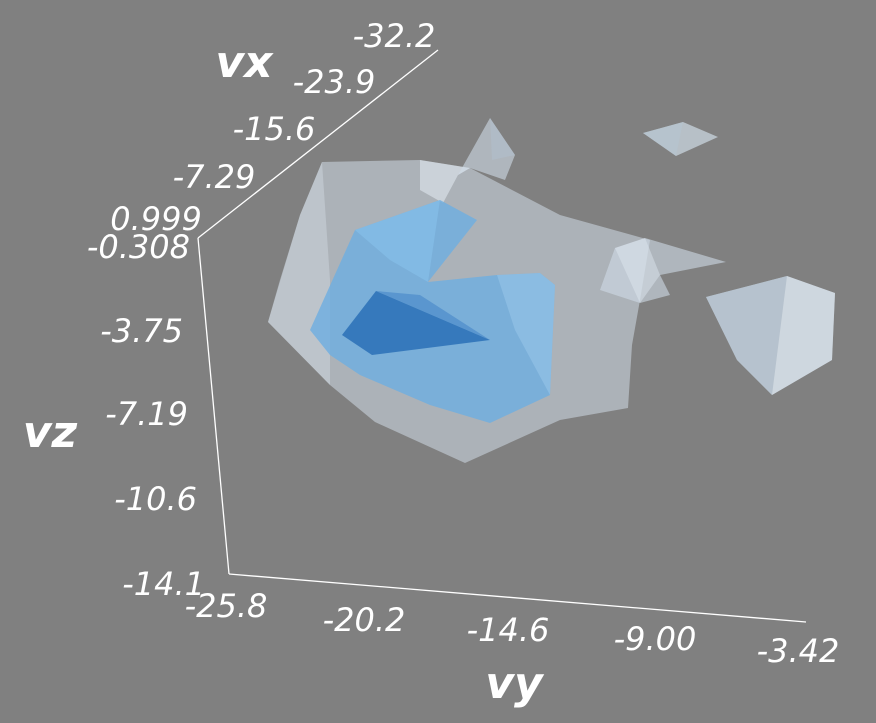  Describe the element at coordinates (163, 584) in the screenshot. I see `vz-tick: -14.1` at that location.